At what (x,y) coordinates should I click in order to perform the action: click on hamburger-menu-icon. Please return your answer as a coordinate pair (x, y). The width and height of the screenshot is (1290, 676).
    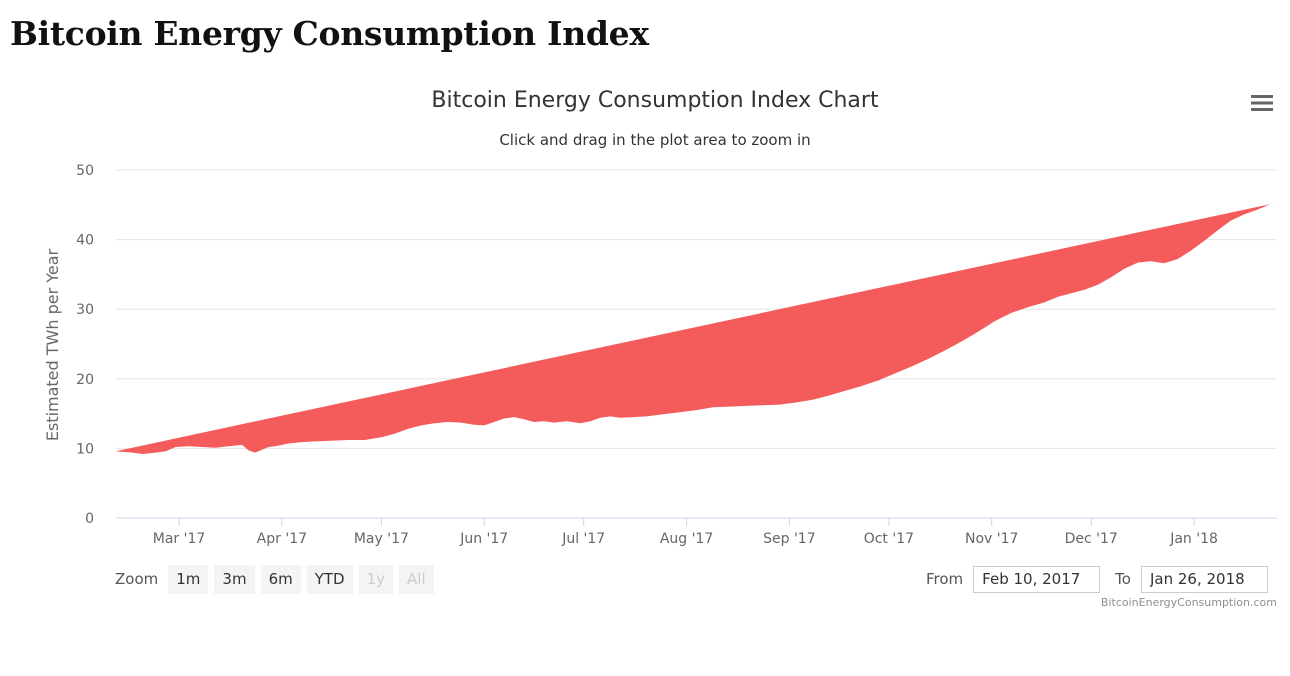
    Looking at the image, I should click on (1262, 103).